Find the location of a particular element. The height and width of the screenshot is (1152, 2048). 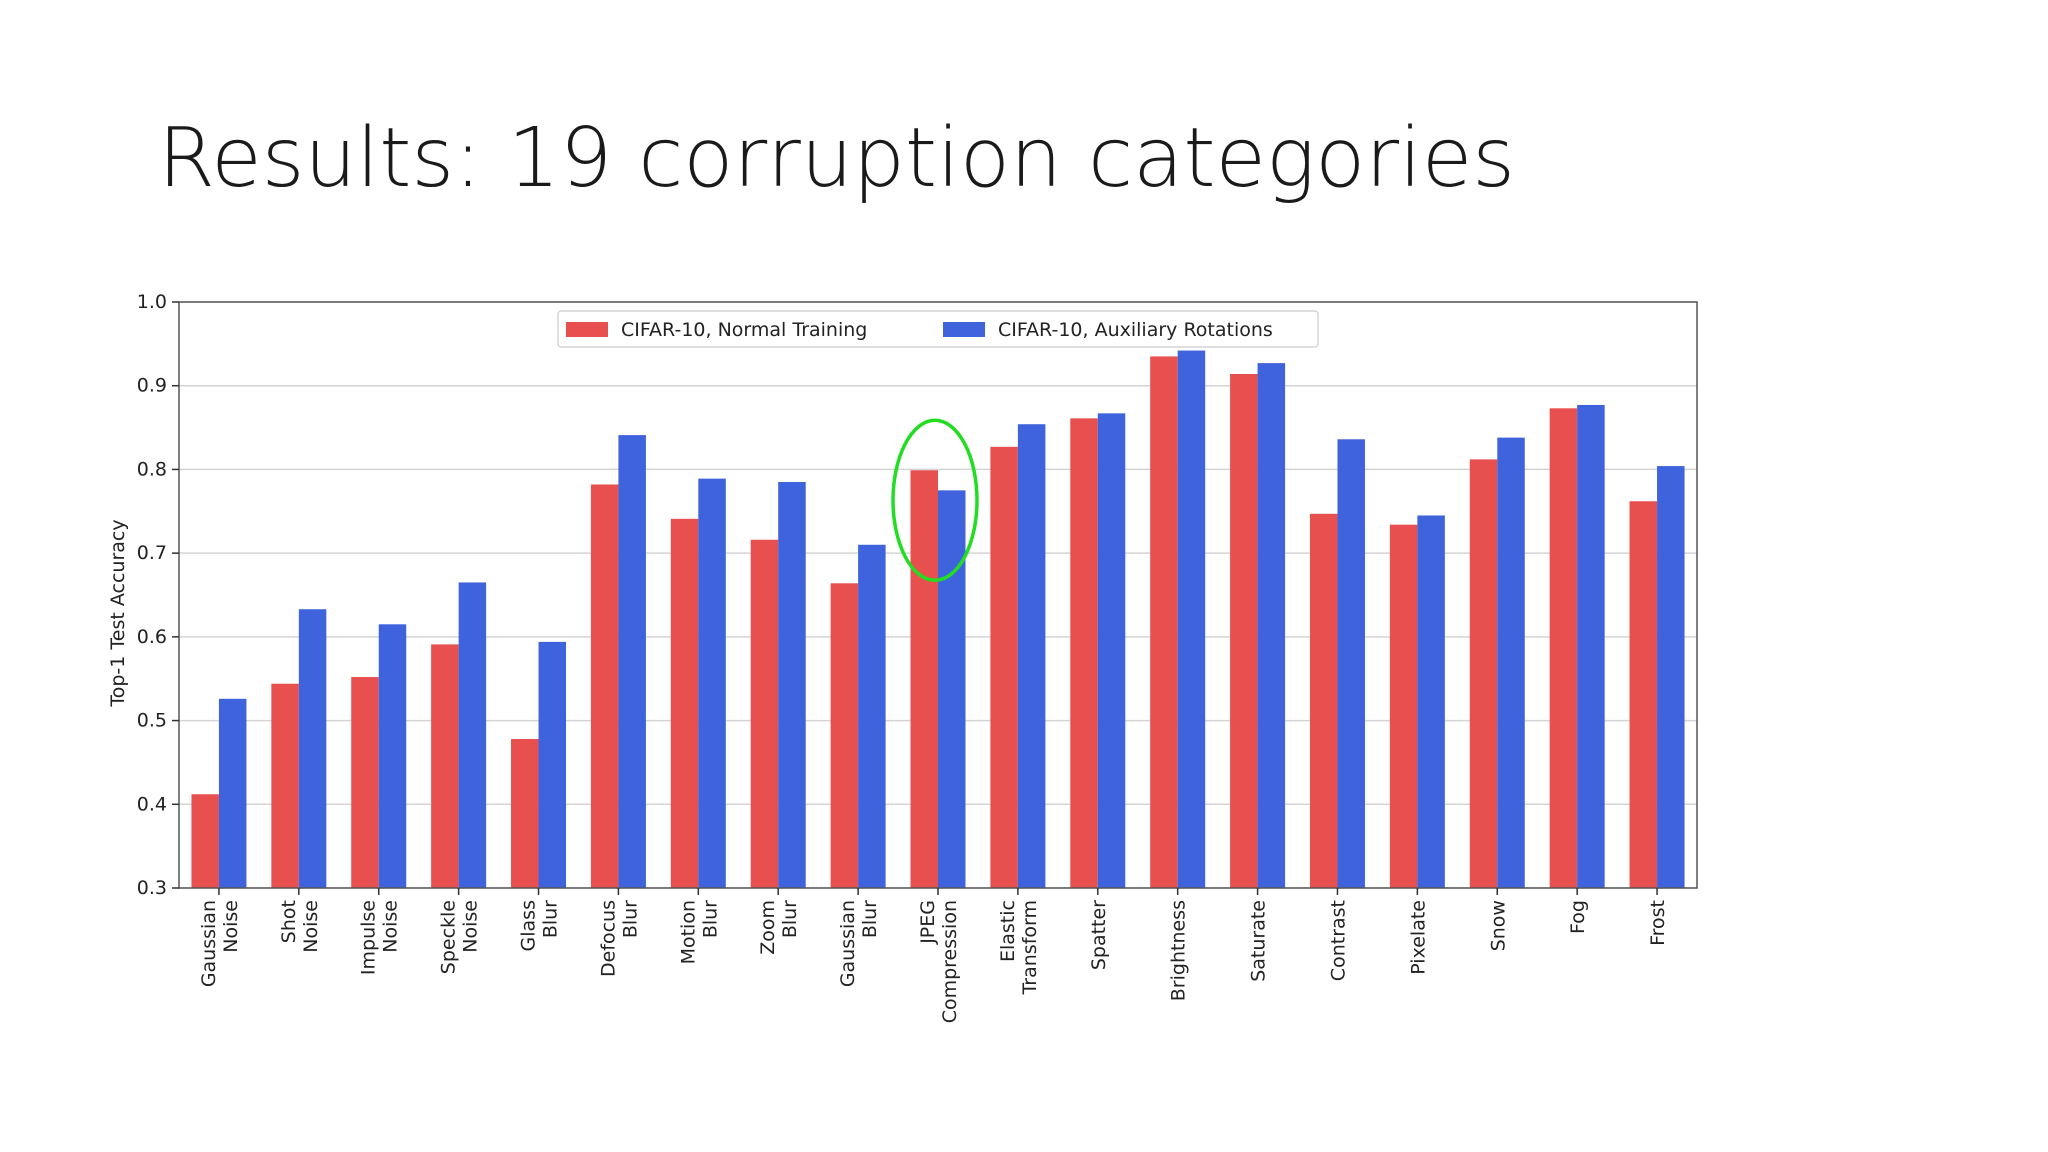

x-category-label: Shot is located at coordinates (289, 921).